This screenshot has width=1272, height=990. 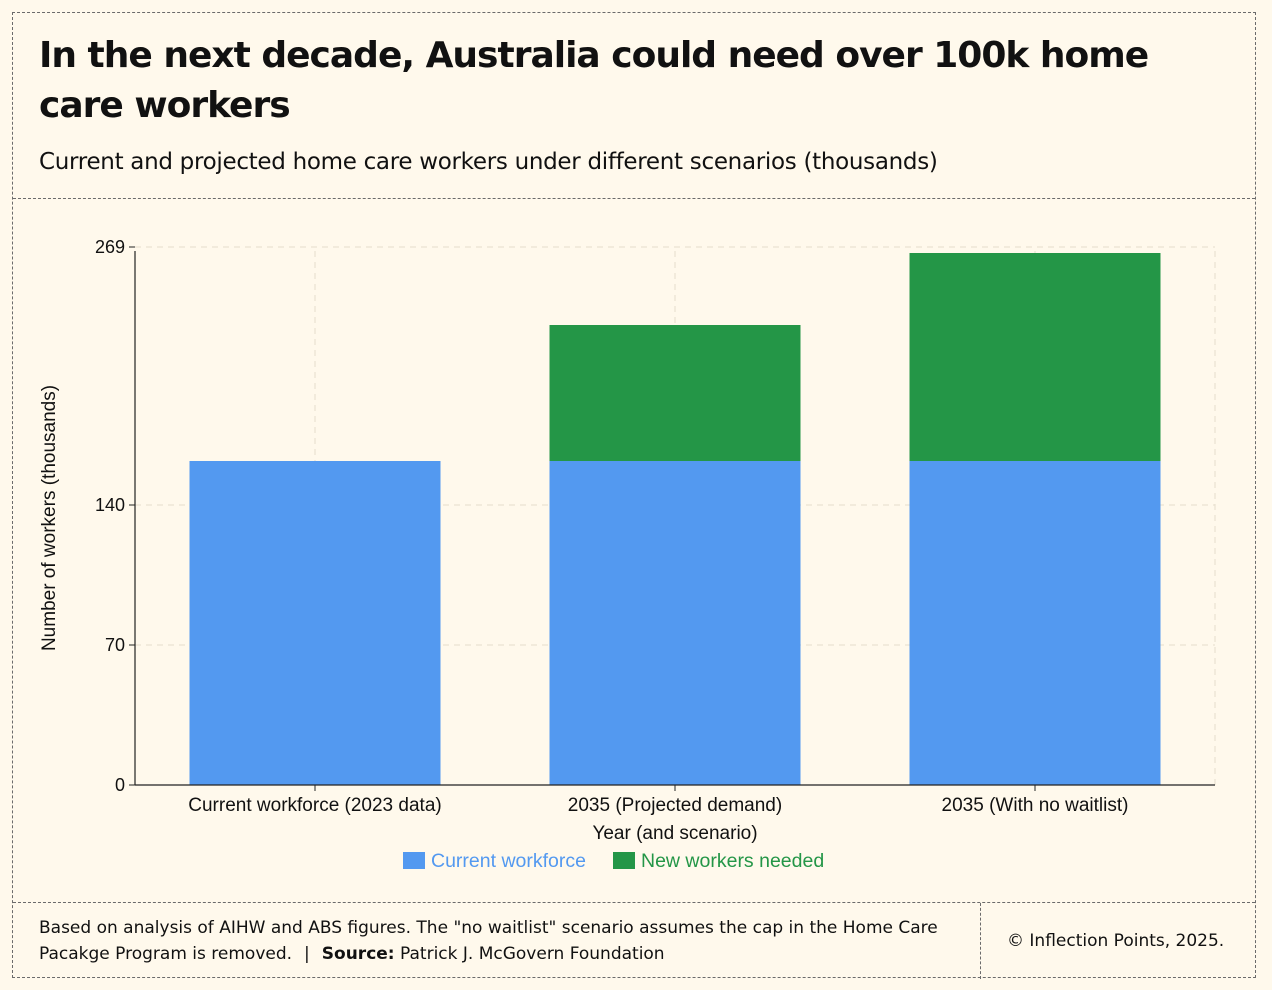 What do you see at coordinates (414, 860) in the screenshot?
I see `legend-swatch-current-workforce` at bounding box center [414, 860].